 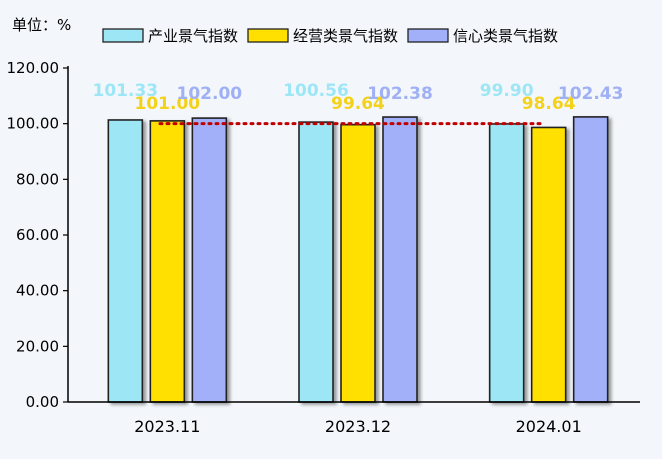 I want to click on y-tick-label: 20.00, so click(x=37, y=346).